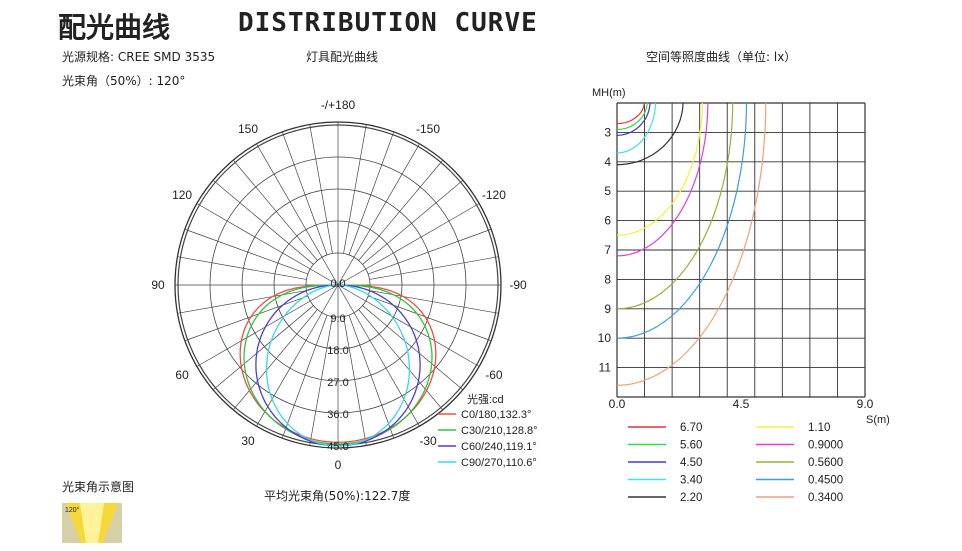  Describe the element at coordinates (494, 375) in the screenshot. I see `polar-angle-label: -60` at that location.